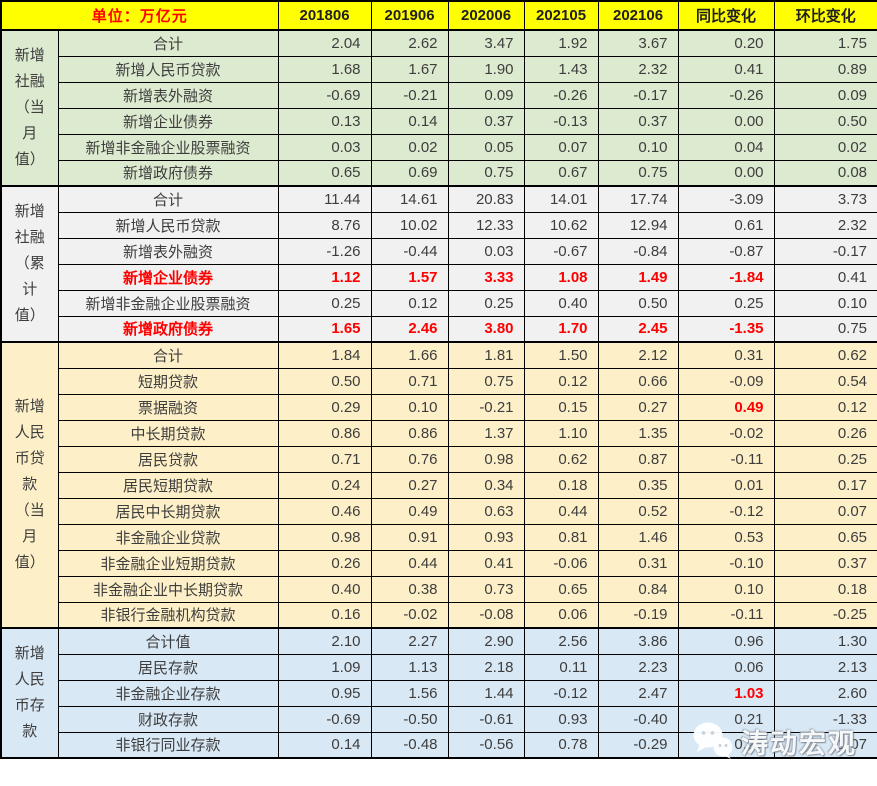  Describe the element at coordinates (486, 745) in the screenshot. I see `value-cell: -0.56` at that location.